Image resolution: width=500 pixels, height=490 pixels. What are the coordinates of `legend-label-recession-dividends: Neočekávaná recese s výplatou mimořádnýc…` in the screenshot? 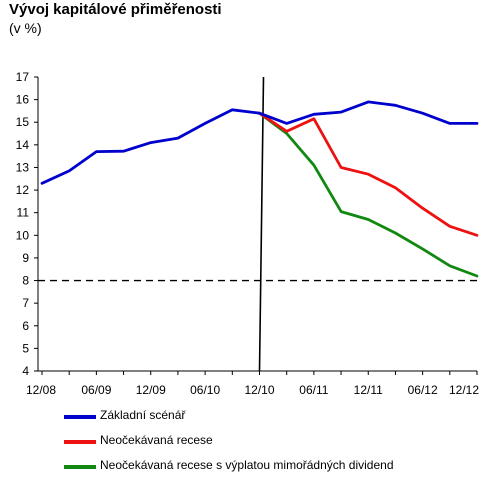 It's located at (247, 465).